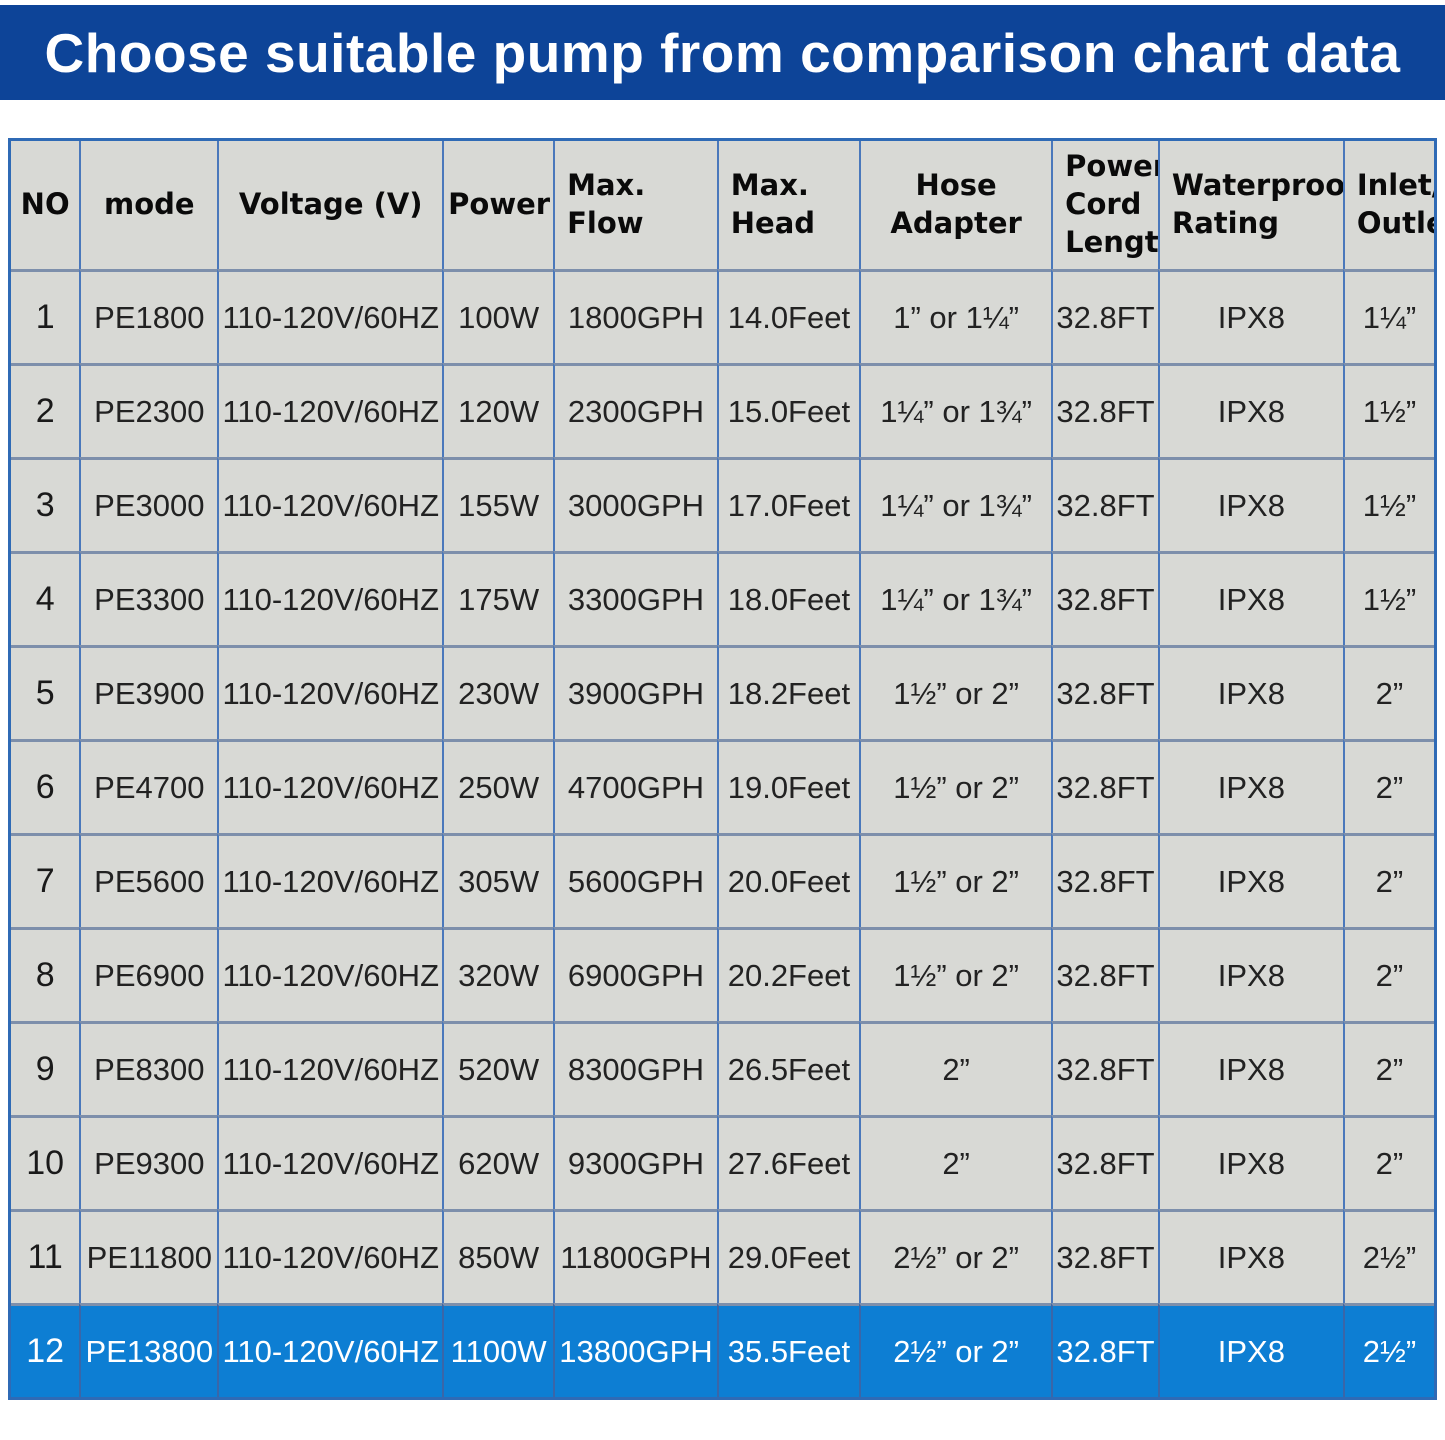 This screenshot has width=1445, height=1440. I want to click on column-header-hose: Hose Adapter, so click(955, 205).